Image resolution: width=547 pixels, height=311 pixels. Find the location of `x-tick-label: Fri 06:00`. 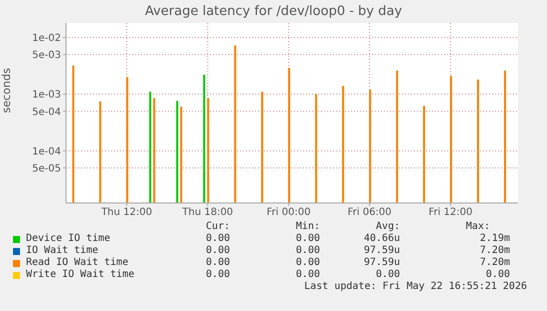

x-tick-label: Fri 06:00 is located at coordinates (370, 212).